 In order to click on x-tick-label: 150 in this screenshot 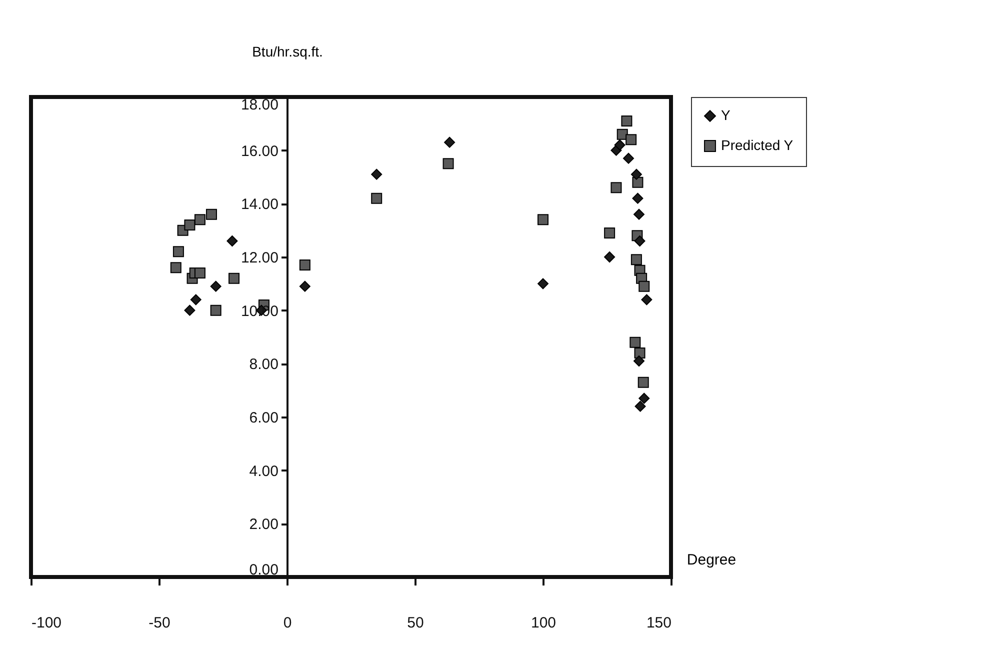, I will do `click(659, 623)`.